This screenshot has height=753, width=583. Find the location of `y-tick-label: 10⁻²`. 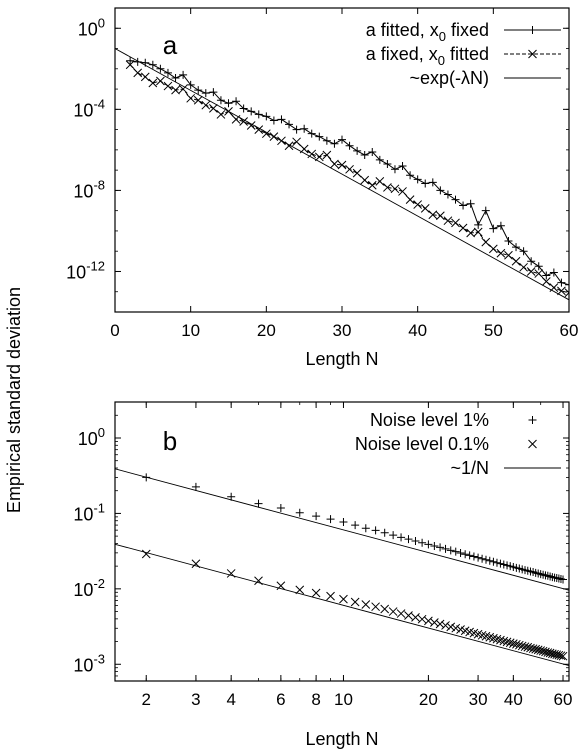

y-tick-label: 10⁻² is located at coordinates (89, 588).